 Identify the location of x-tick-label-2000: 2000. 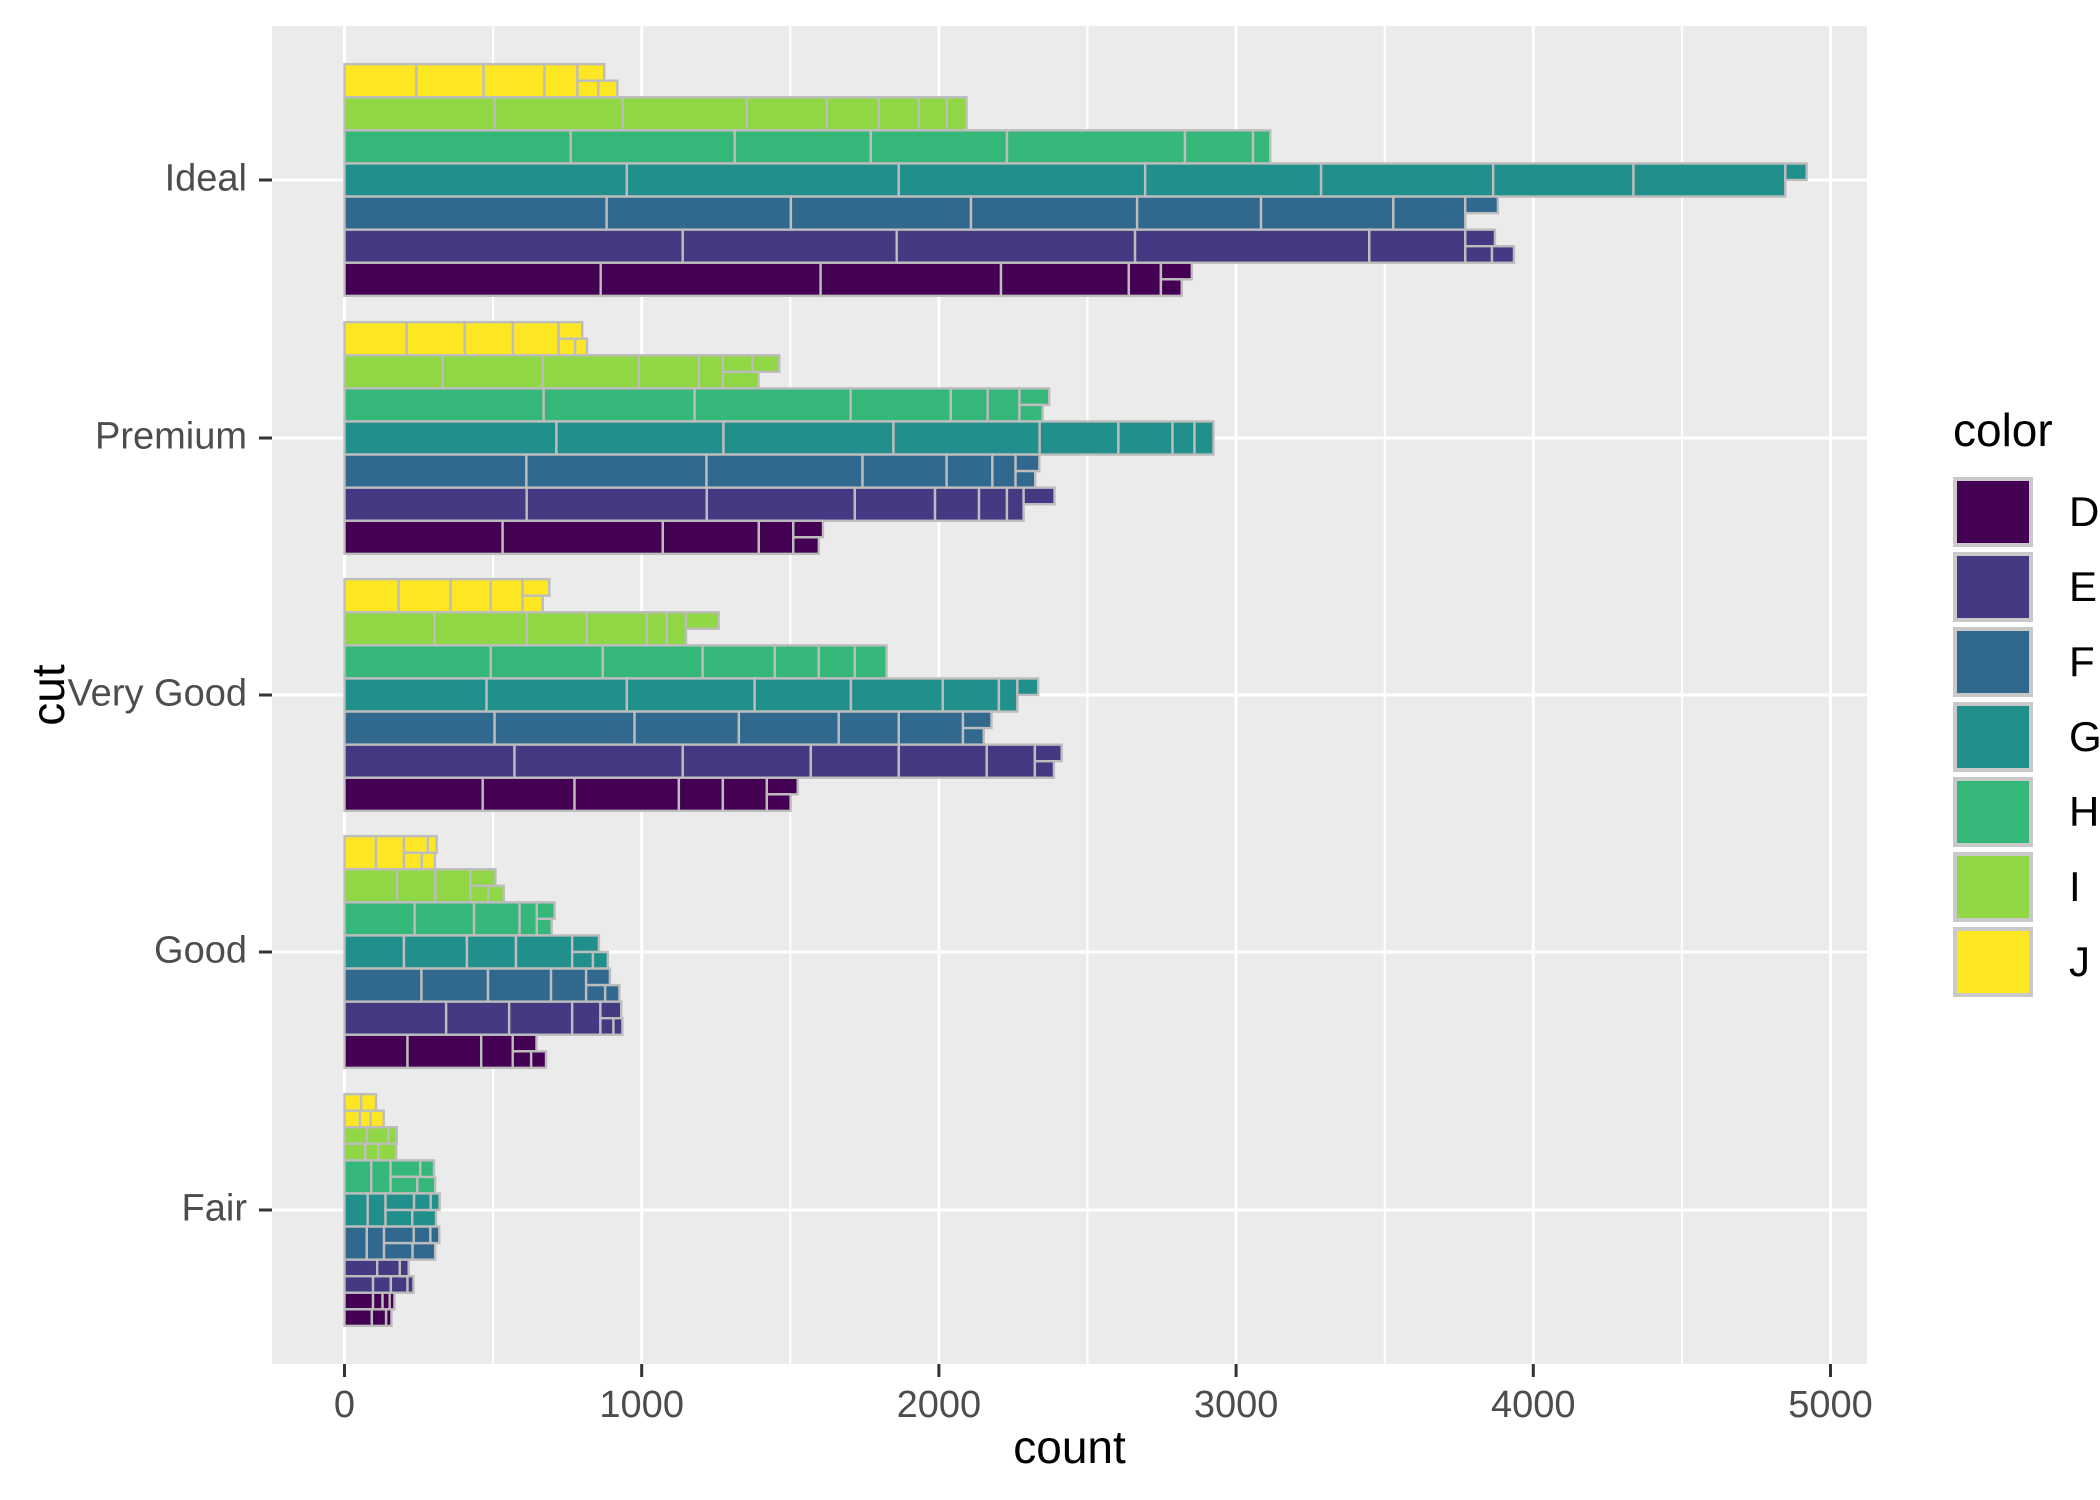
(939, 1405).